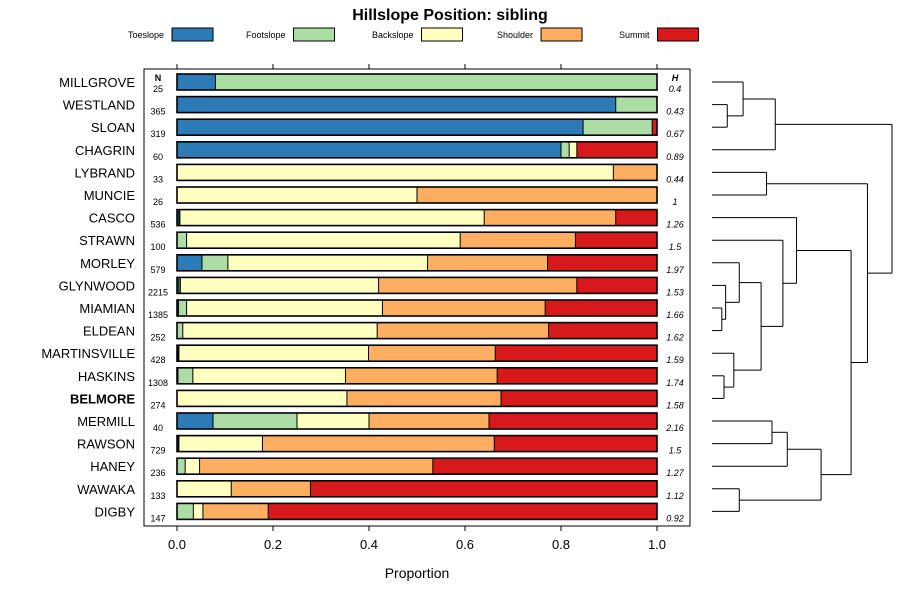 The image size is (900, 600). Describe the element at coordinates (395, 172) in the screenshot. I see `bar-segment-lybrand-backslope` at that location.